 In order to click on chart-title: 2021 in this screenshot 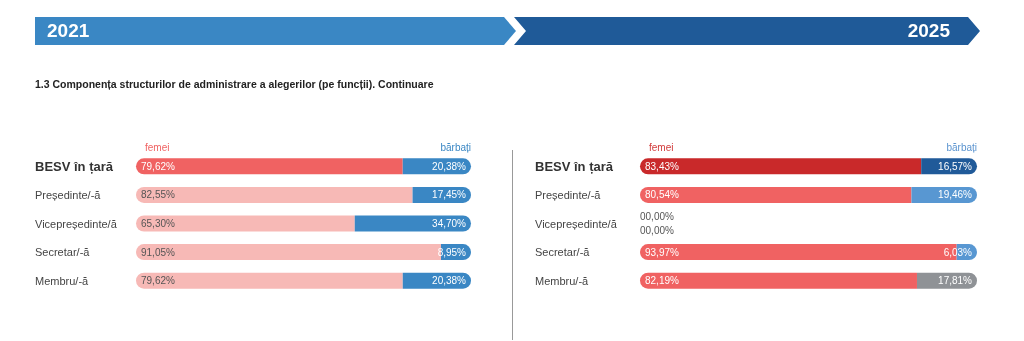, I will do `click(68, 31)`.